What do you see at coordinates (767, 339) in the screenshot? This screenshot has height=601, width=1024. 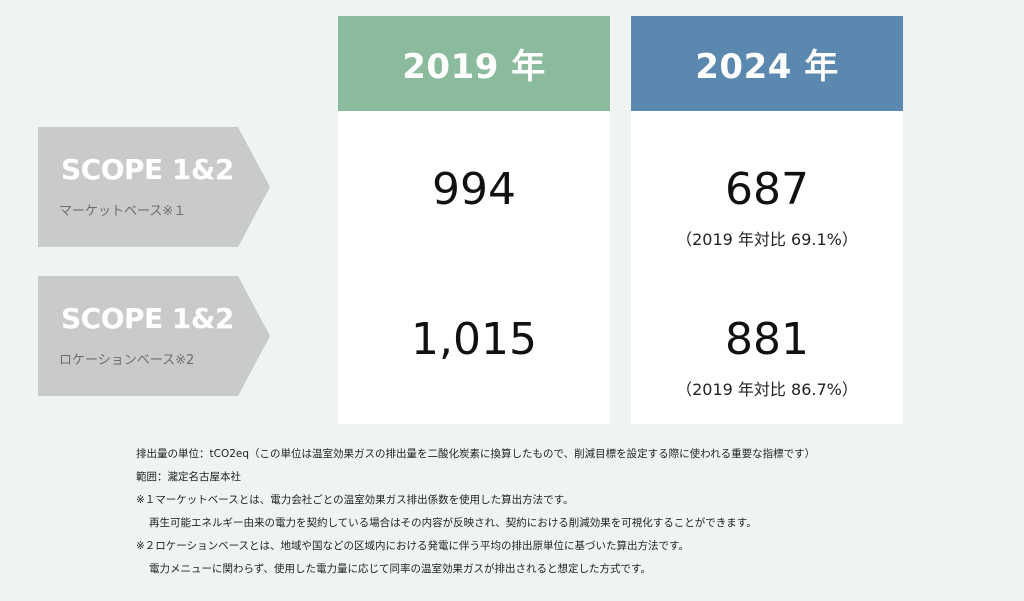 I see `value-location-2024: 881` at bounding box center [767, 339].